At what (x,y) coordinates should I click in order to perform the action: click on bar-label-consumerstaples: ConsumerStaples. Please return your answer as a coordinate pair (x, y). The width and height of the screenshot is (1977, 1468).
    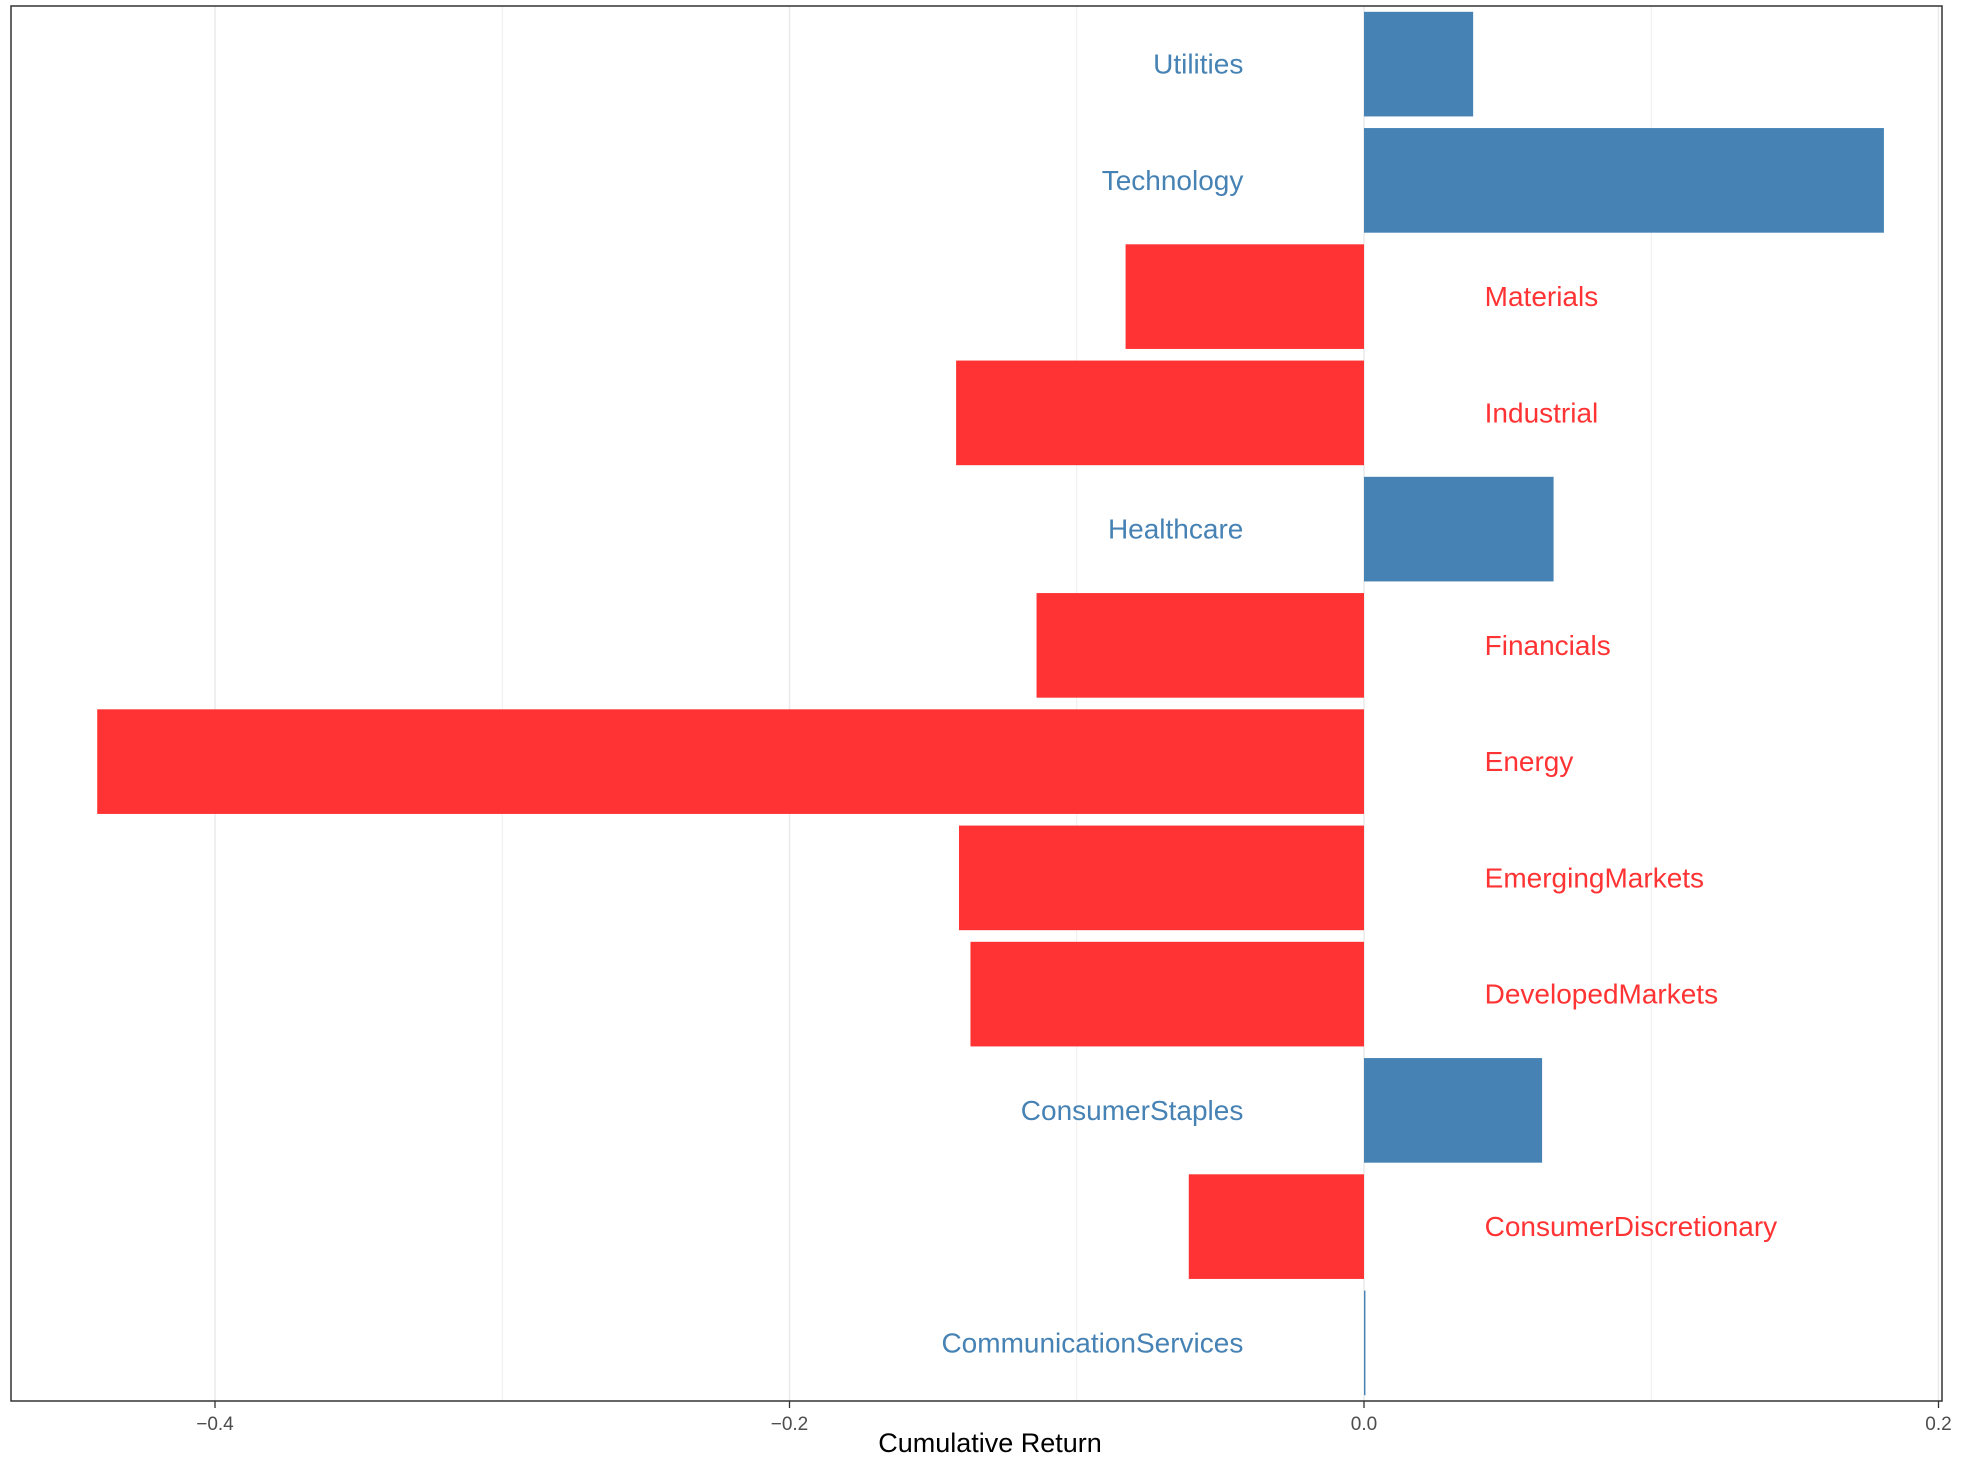
    Looking at the image, I should click on (1132, 1110).